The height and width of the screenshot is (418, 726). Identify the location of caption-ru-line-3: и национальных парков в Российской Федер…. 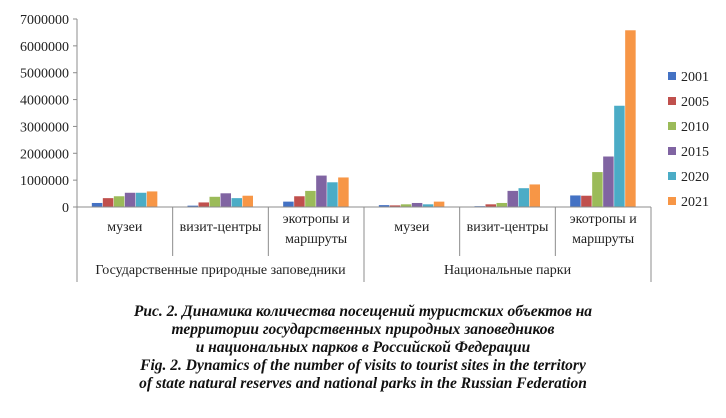
(363, 347).